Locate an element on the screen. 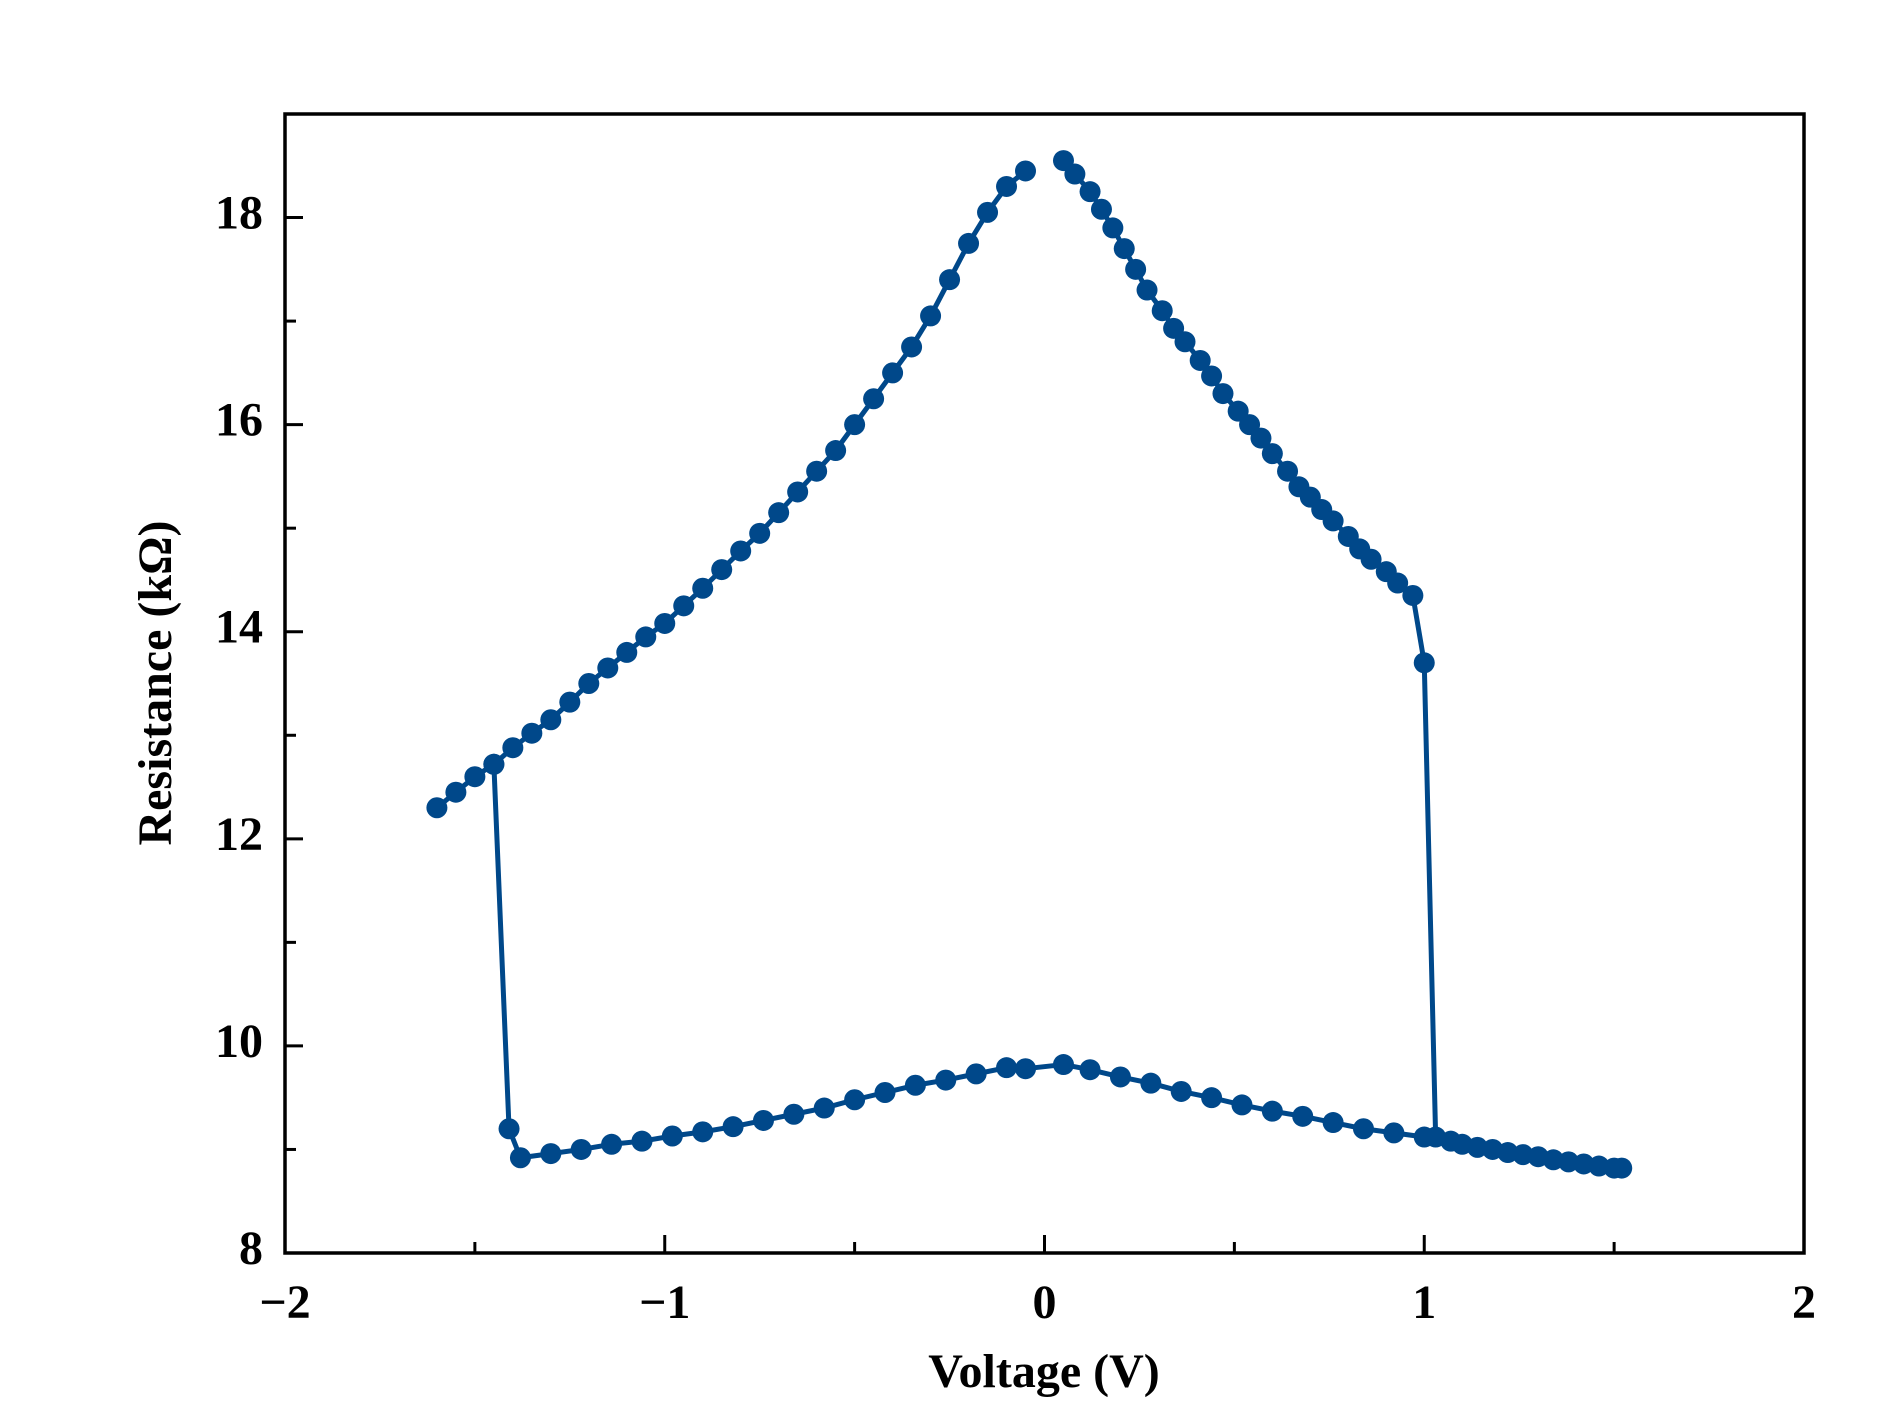  x-tick-label: −2 is located at coordinates (284, 1302).